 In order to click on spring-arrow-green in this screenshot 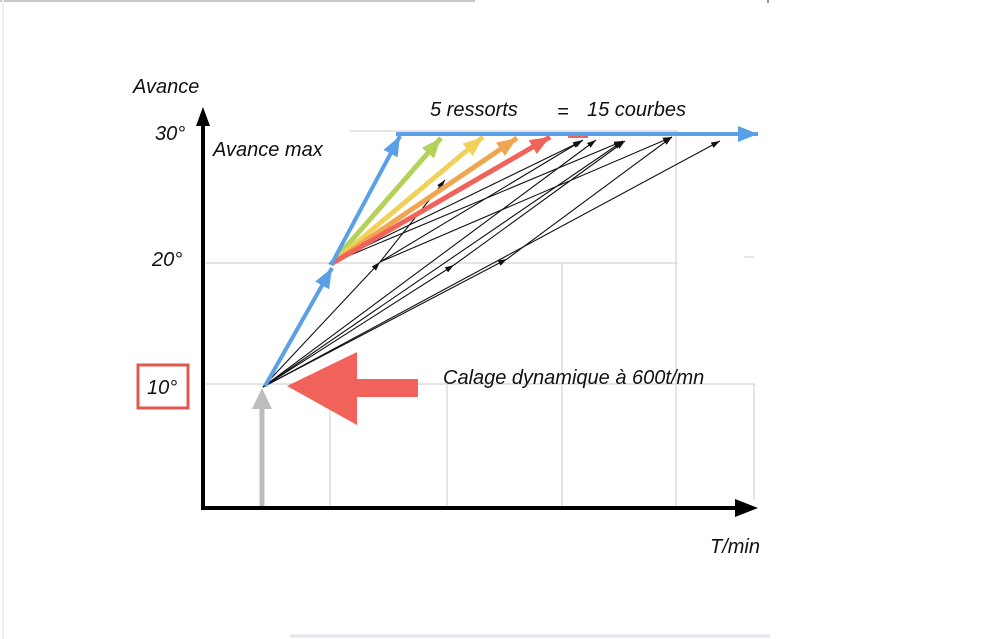, I will do `click(386, 201)`.